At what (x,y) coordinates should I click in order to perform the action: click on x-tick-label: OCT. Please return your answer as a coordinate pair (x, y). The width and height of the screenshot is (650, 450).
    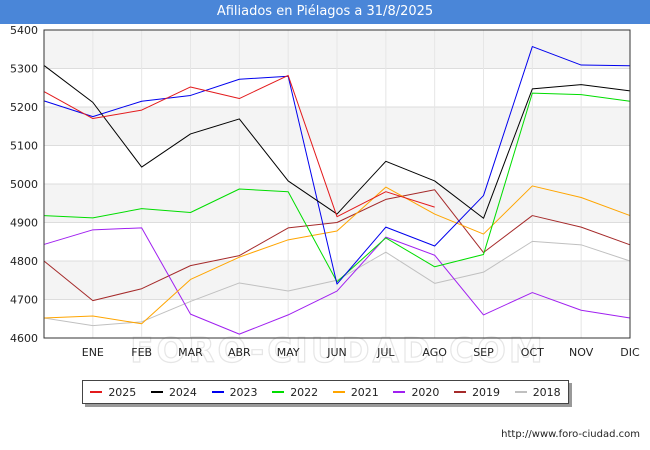
    Looking at the image, I should click on (532, 352).